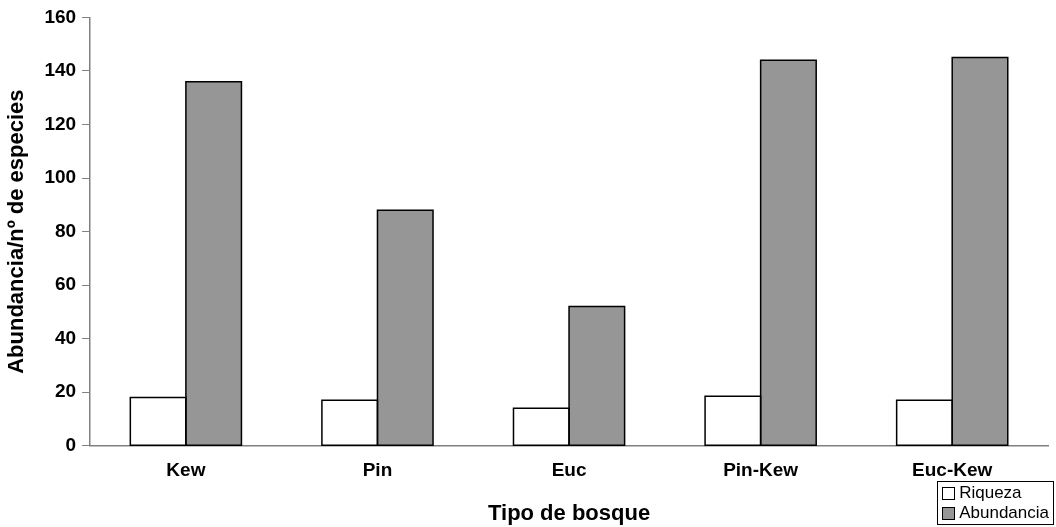 The image size is (1056, 527). I want to click on x-tick-label: Pin-Kew, so click(761, 470).